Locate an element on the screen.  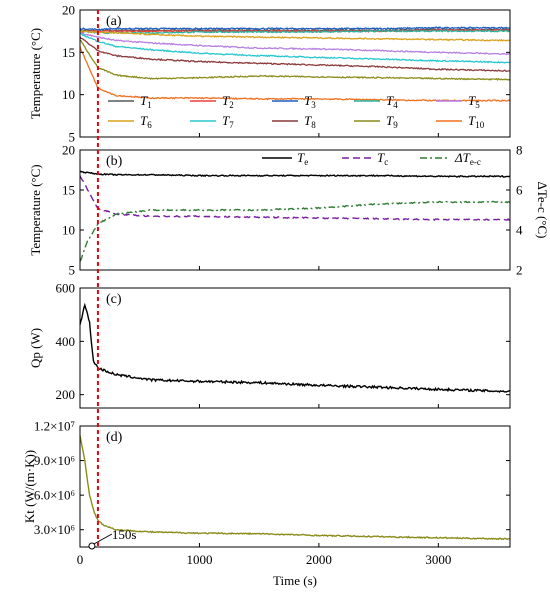
legend-label: T2 is located at coordinates (228, 101).